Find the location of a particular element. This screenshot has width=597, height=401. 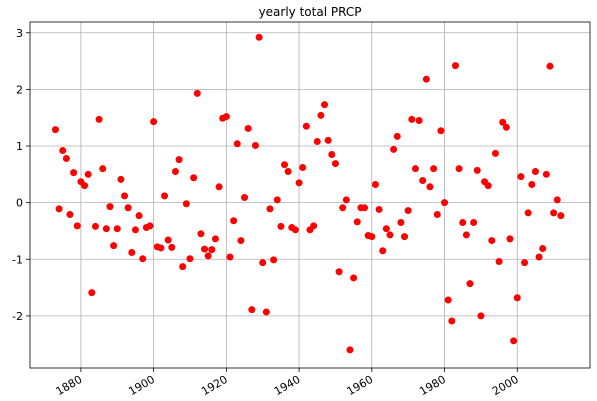

x-tick-label: 1960 is located at coordinates (360, 385).